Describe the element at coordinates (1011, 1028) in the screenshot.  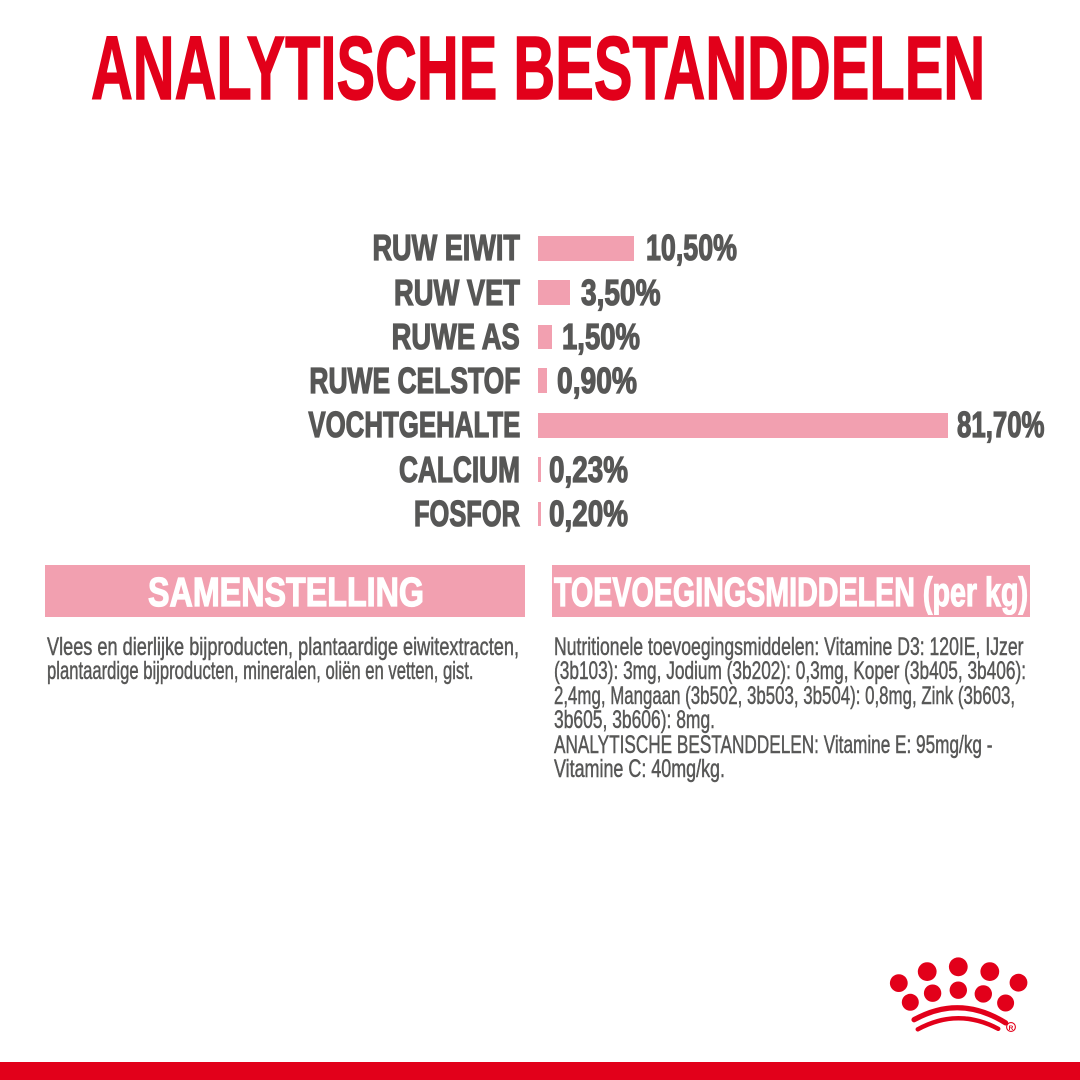
I see `svg-text: R` at that location.